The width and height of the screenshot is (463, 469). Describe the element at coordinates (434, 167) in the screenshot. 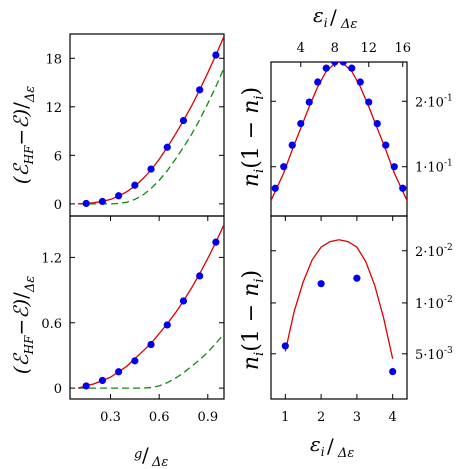

I see `ytick-label: 1·10⁻¹` at that location.